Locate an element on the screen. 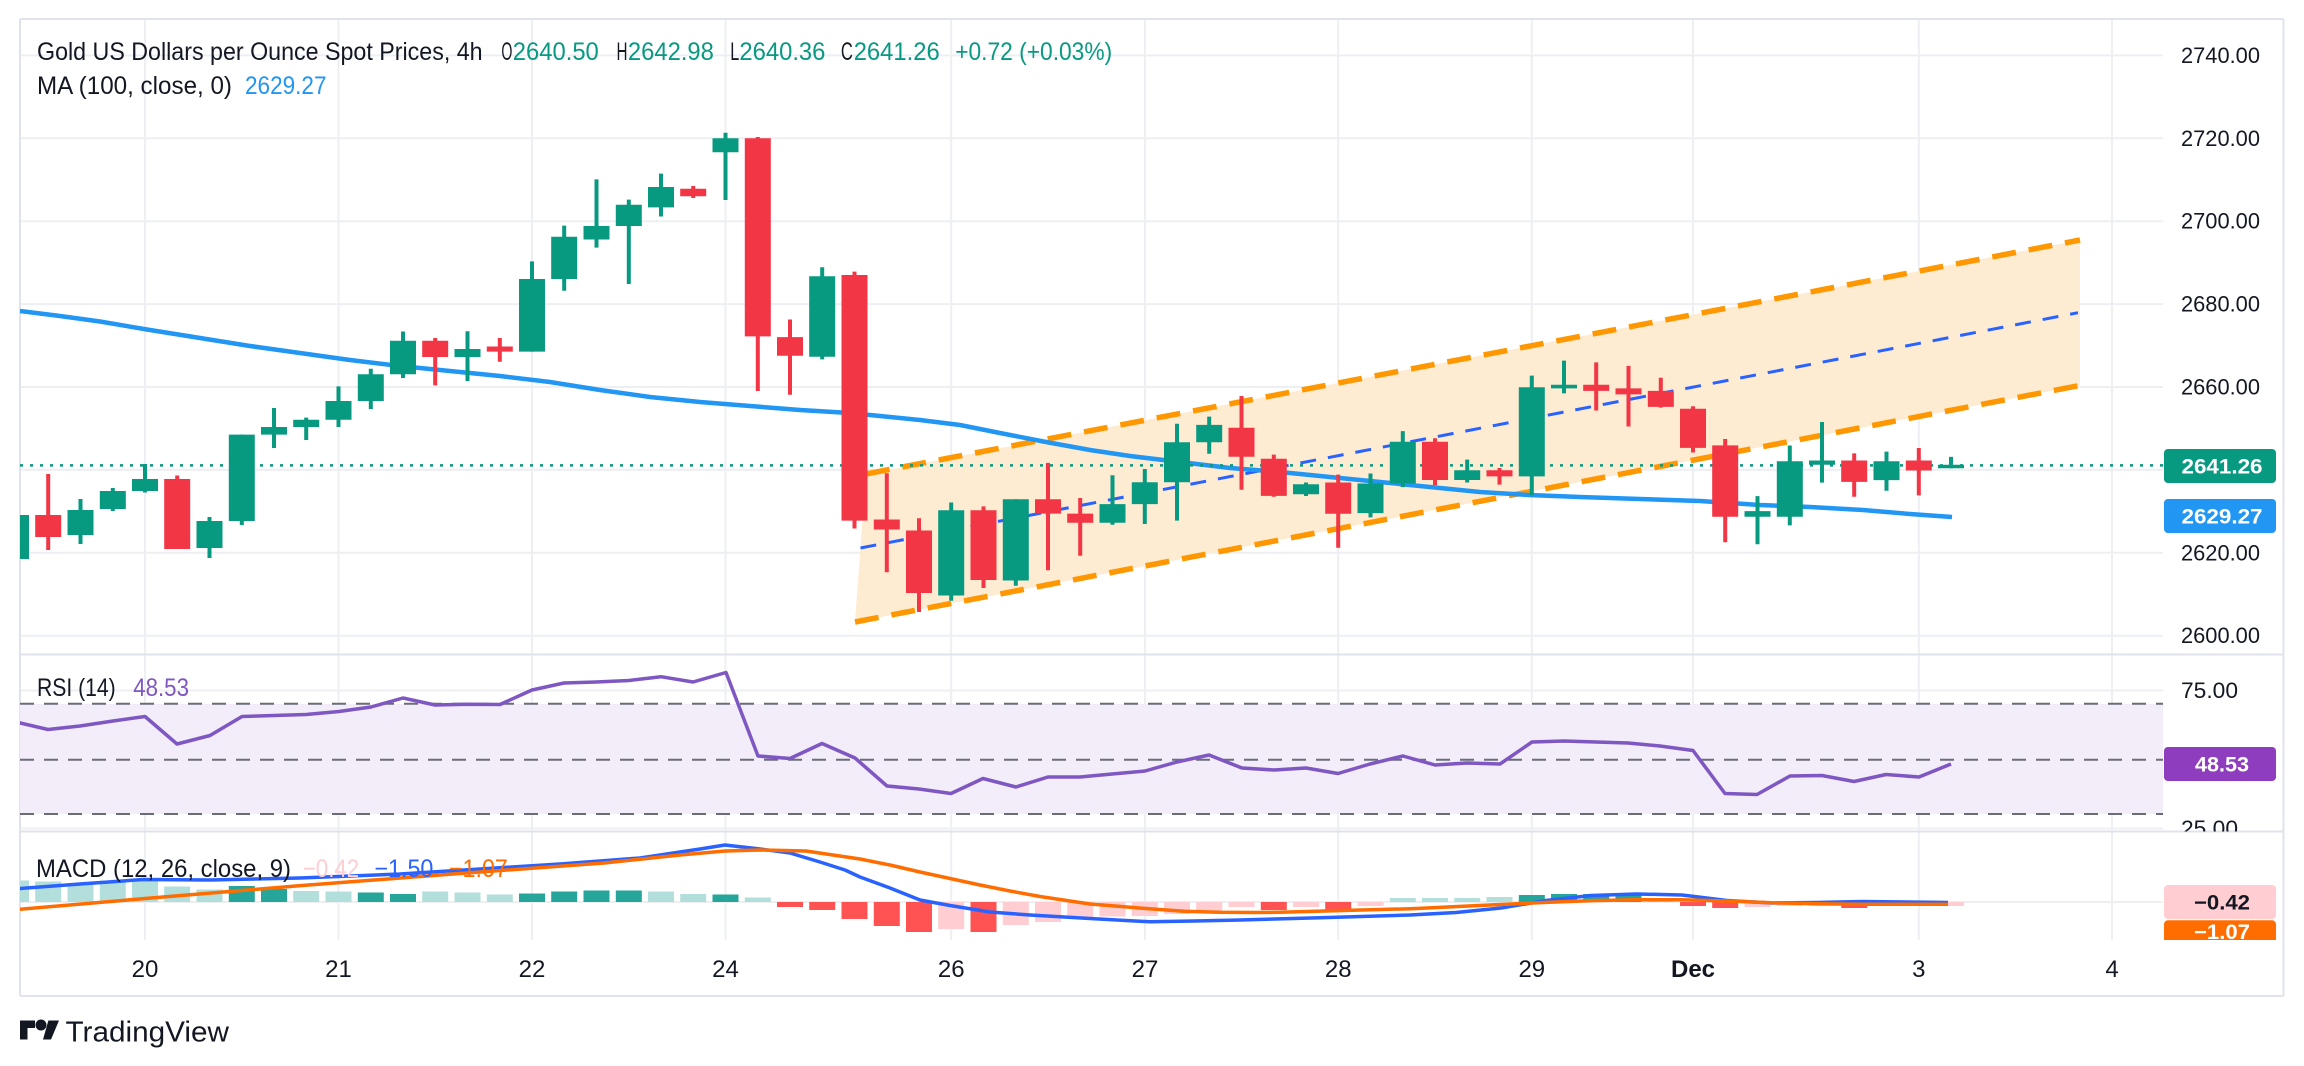  svg-text: 2680.00 is located at coordinates (2220, 304).